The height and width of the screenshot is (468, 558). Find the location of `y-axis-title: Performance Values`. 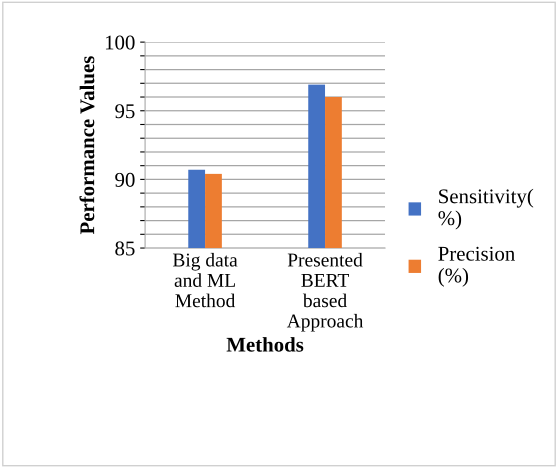

y-axis-title: Performance Values is located at coordinates (86, 145).